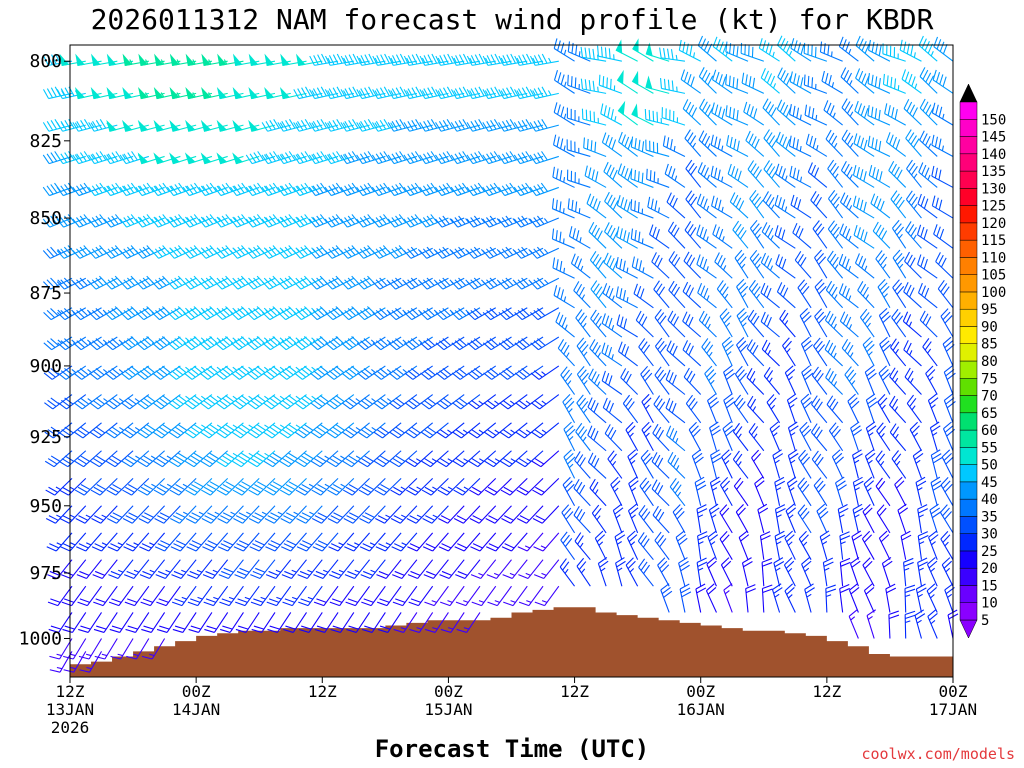 This screenshot has height=768, width=1024. What do you see at coordinates (993, 207) in the screenshot?
I see `colorbar-label: 125` at bounding box center [993, 207].